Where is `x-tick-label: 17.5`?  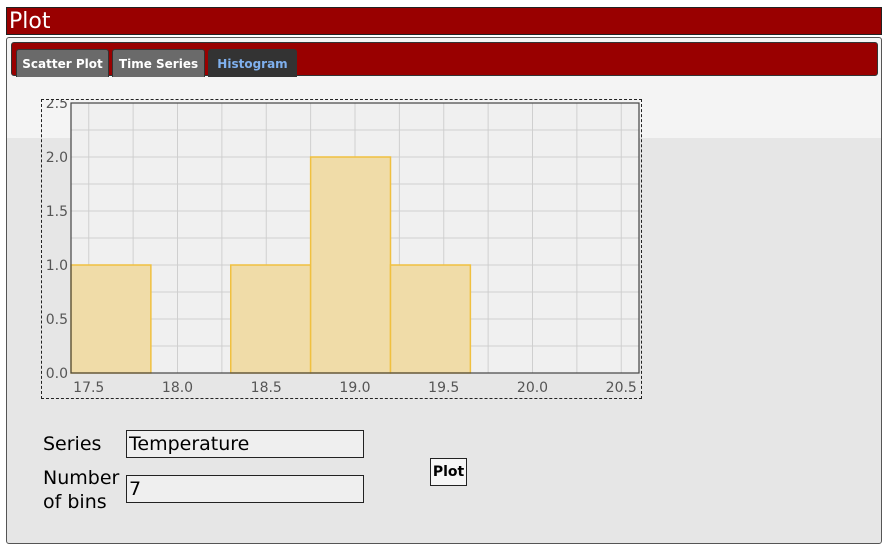 x-tick-label: 17.5 is located at coordinates (88, 388).